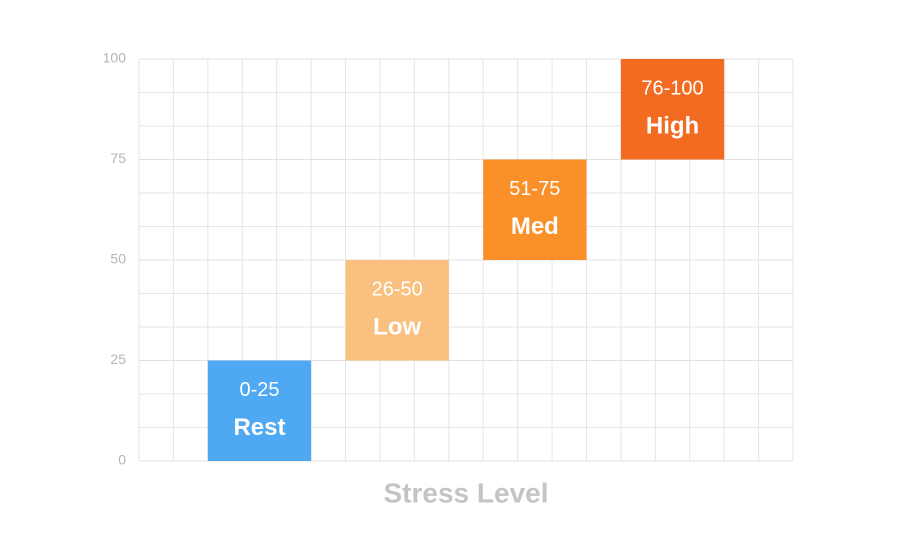 This screenshot has width=900, height=559. What do you see at coordinates (672, 126) in the screenshot?
I see `category-label: High` at bounding box center [672, 126].